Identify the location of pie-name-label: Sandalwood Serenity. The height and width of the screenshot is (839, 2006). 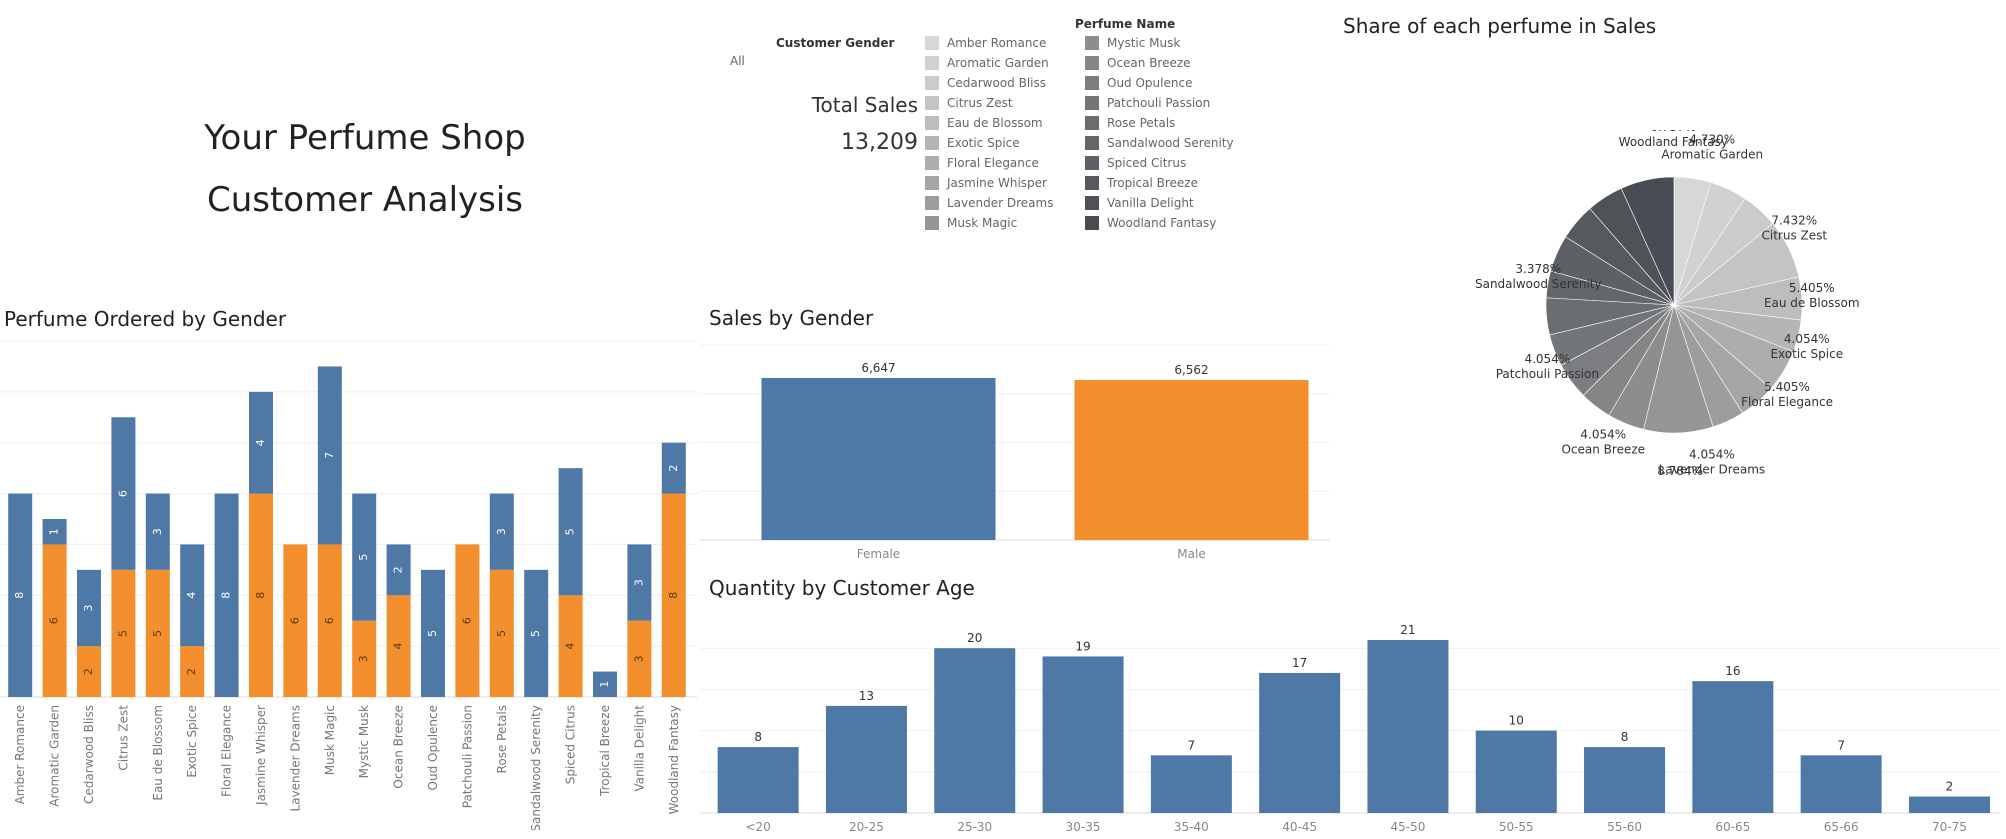
(1538, 284).